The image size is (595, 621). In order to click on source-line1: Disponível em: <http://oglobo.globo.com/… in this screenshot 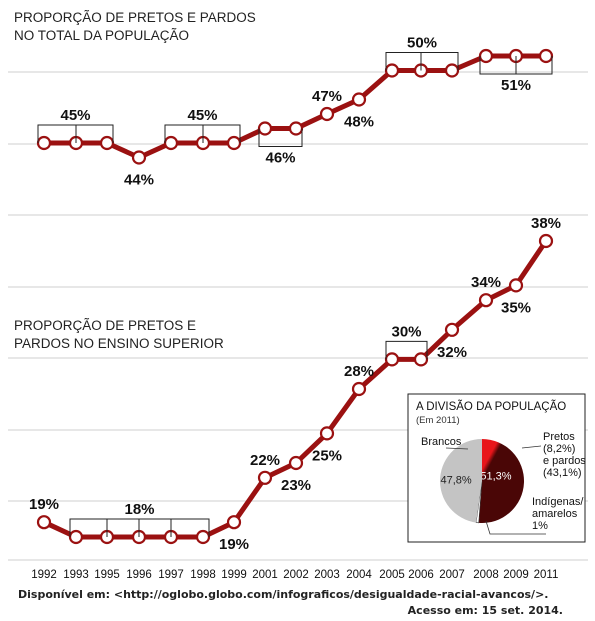, I will do `click(283, 594)`.